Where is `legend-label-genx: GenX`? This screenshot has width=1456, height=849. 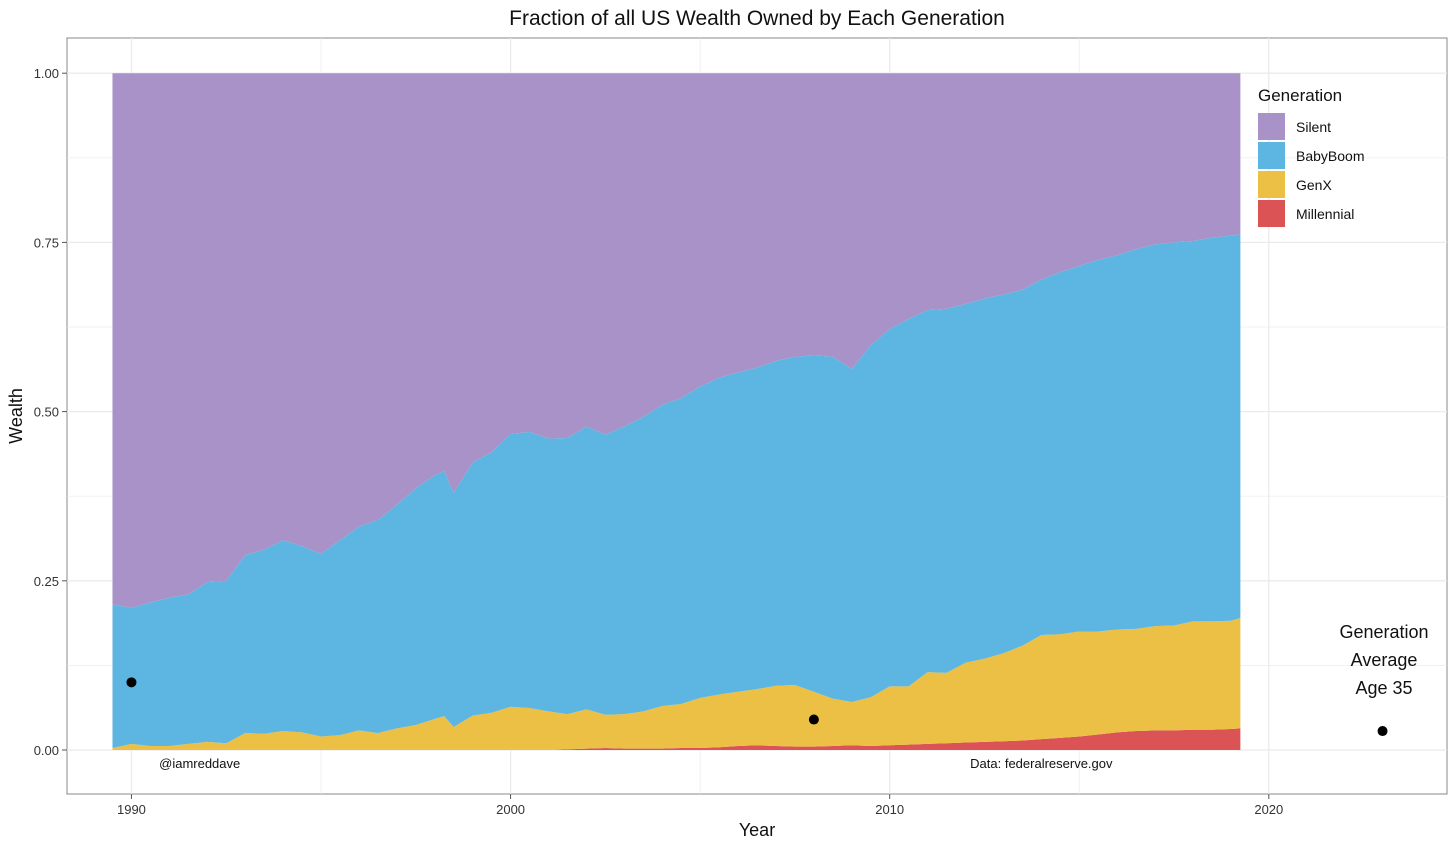
legend-label-genx: GenX is located at coordinates (1314, 185).